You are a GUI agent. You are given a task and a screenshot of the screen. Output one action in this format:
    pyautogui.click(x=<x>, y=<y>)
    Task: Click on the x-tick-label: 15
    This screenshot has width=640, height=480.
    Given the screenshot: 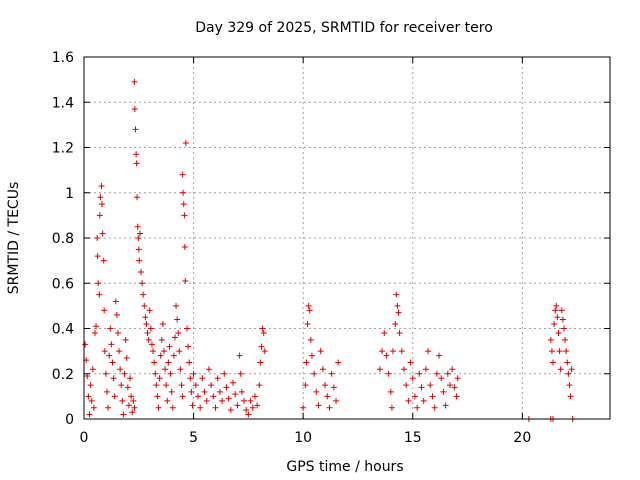 What is the action you would take?
    pyautogui.click(x=413, y=438)
    